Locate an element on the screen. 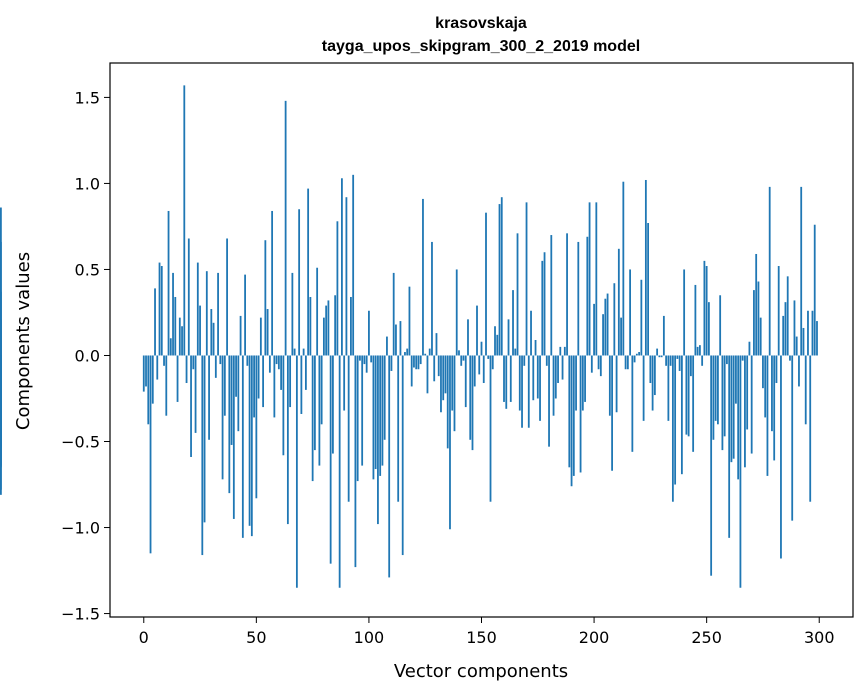 The image size is (867, 696). y-tick-label: −1.0 is located at coordinates (80, 528).